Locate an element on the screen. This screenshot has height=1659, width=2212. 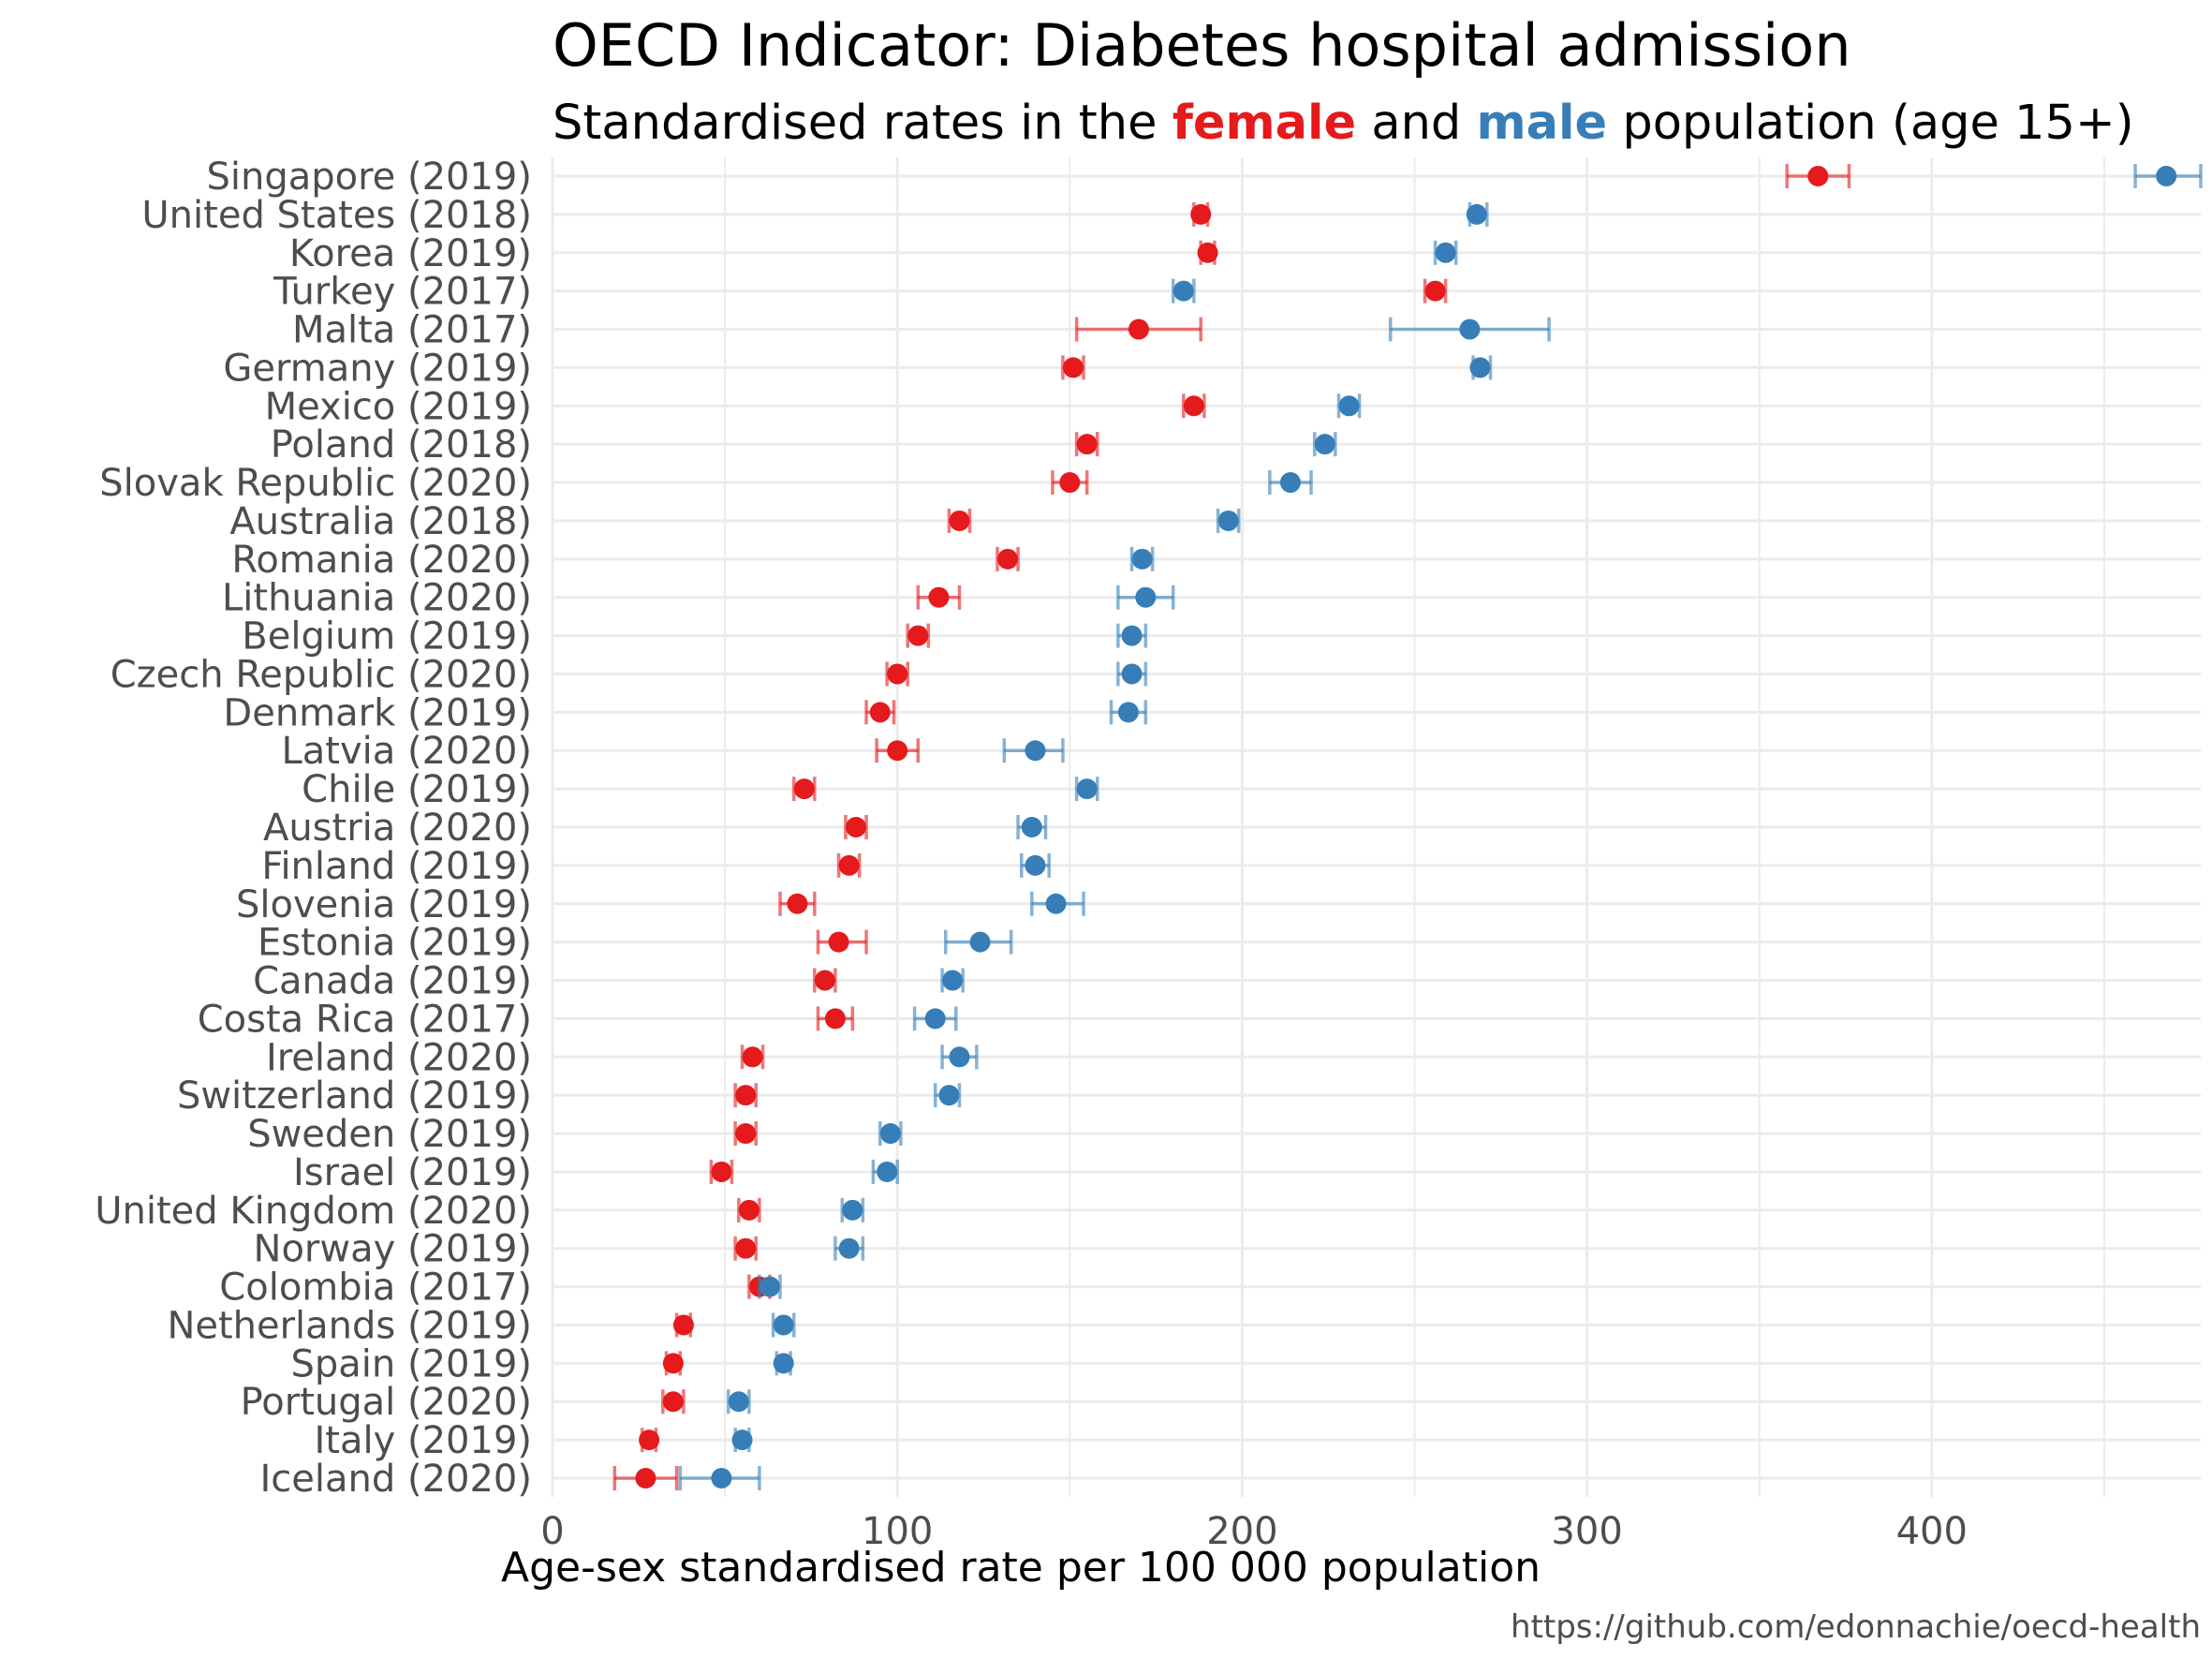
y-tick-label: Italy (2019) is located at coordinates (424, 1441).